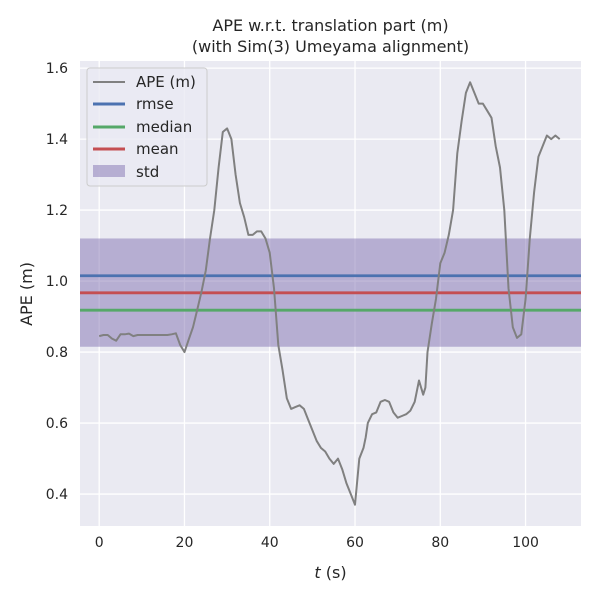 The image size is (600, 600). Describe the element at coordinates (57, 282) in the screenshot. I see `y-tick-label: 1.0` at that location.